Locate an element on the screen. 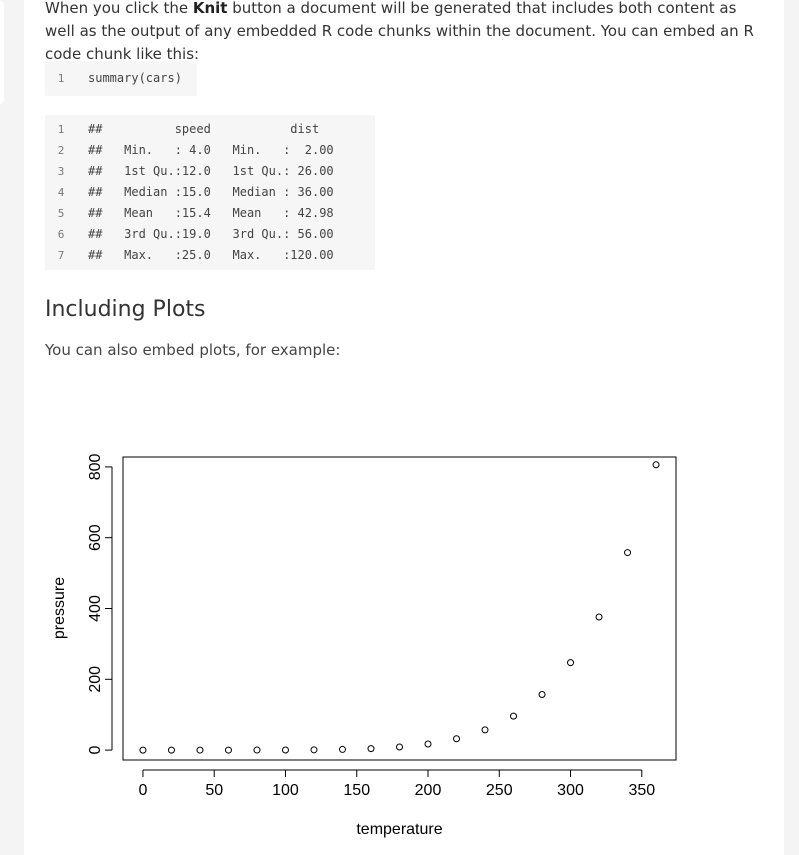 The width and height of the screenshot is (799, 855). r-code-chunk: 1 summary(cars) is located at coordinates (121, 78).